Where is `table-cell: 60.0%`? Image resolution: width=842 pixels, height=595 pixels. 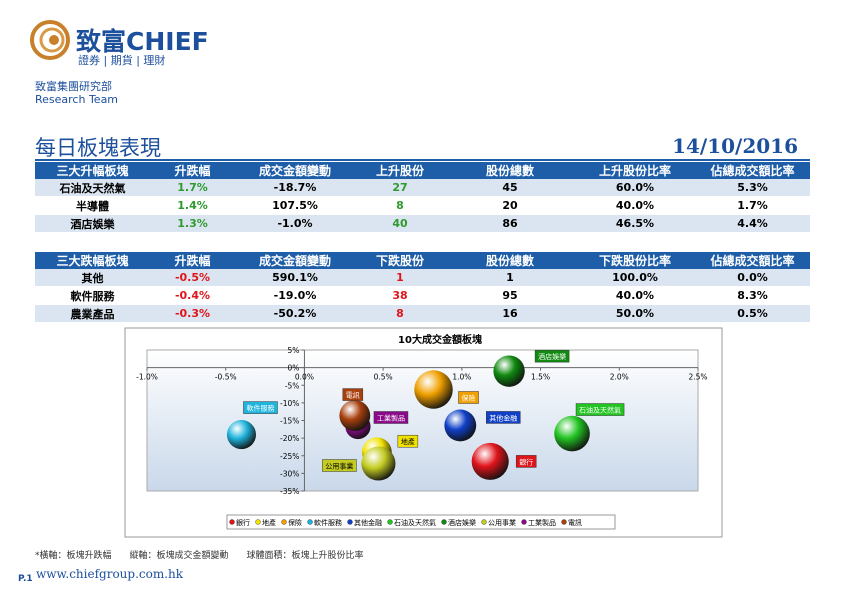
table-cell: 60.0% is located at coordinates (635, 188).